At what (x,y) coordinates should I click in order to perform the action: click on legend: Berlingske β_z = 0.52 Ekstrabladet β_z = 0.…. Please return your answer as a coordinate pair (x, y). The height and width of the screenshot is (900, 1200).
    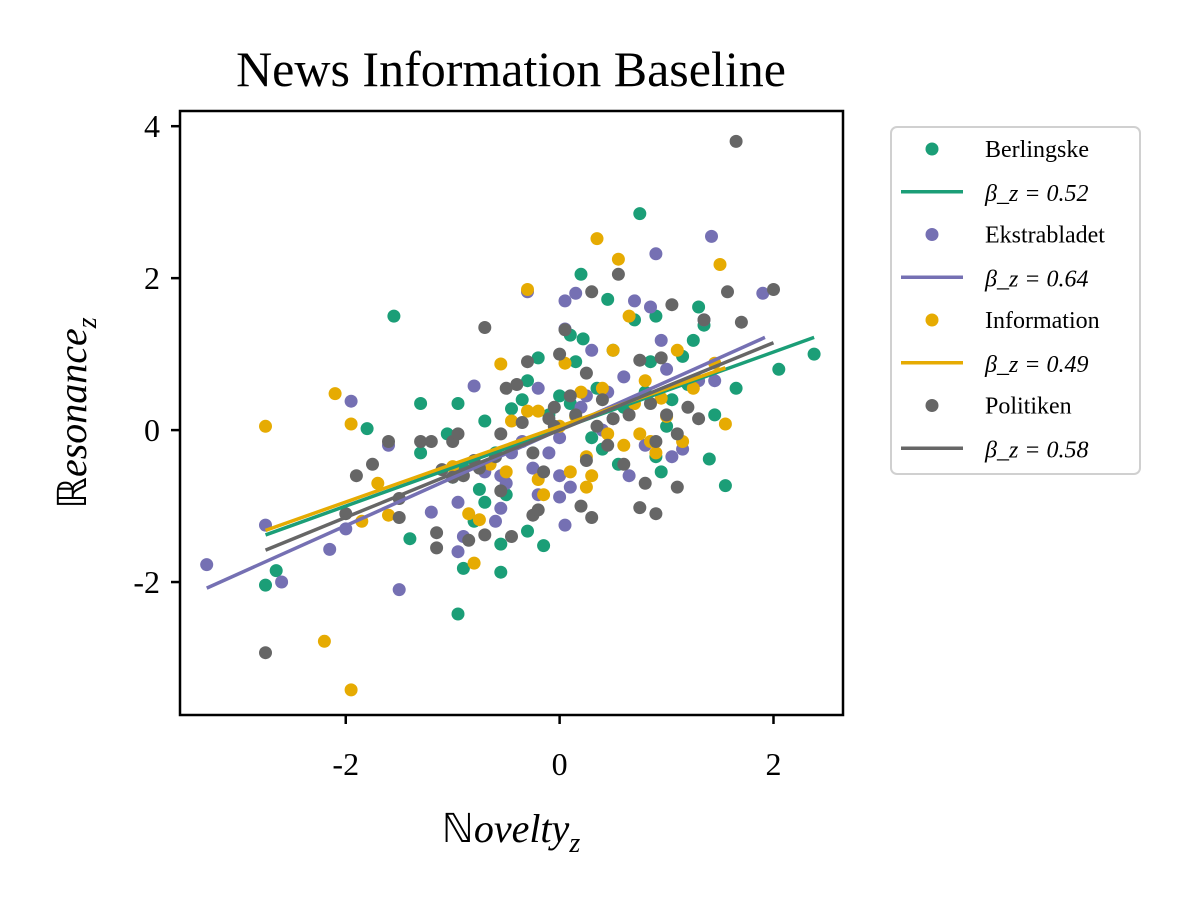
    Looking at the image, I should click on (1015, 300).